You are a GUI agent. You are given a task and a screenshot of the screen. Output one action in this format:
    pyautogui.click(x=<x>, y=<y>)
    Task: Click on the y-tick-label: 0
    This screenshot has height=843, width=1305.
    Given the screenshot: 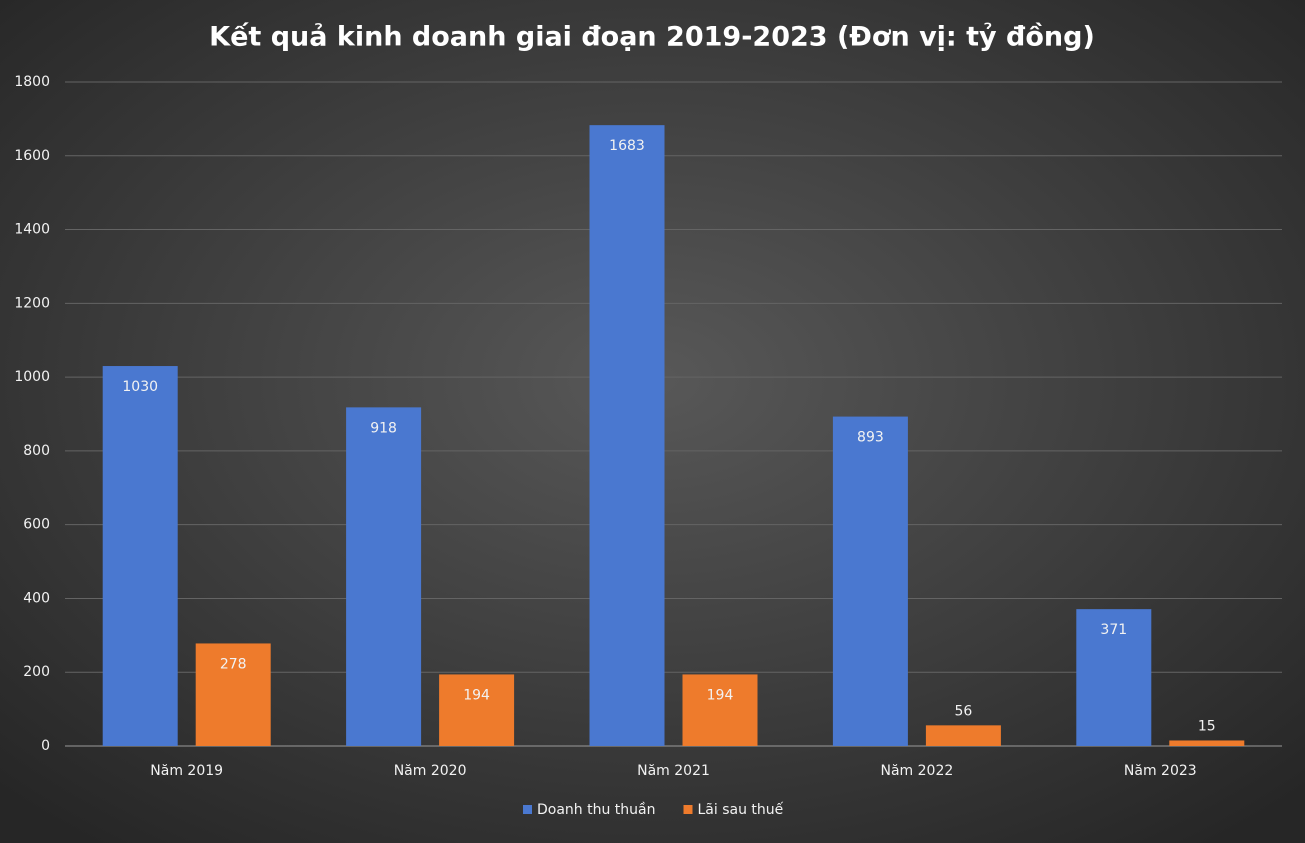 What is the action you would take?
    pyautogui.click(x=45, y=746)
    